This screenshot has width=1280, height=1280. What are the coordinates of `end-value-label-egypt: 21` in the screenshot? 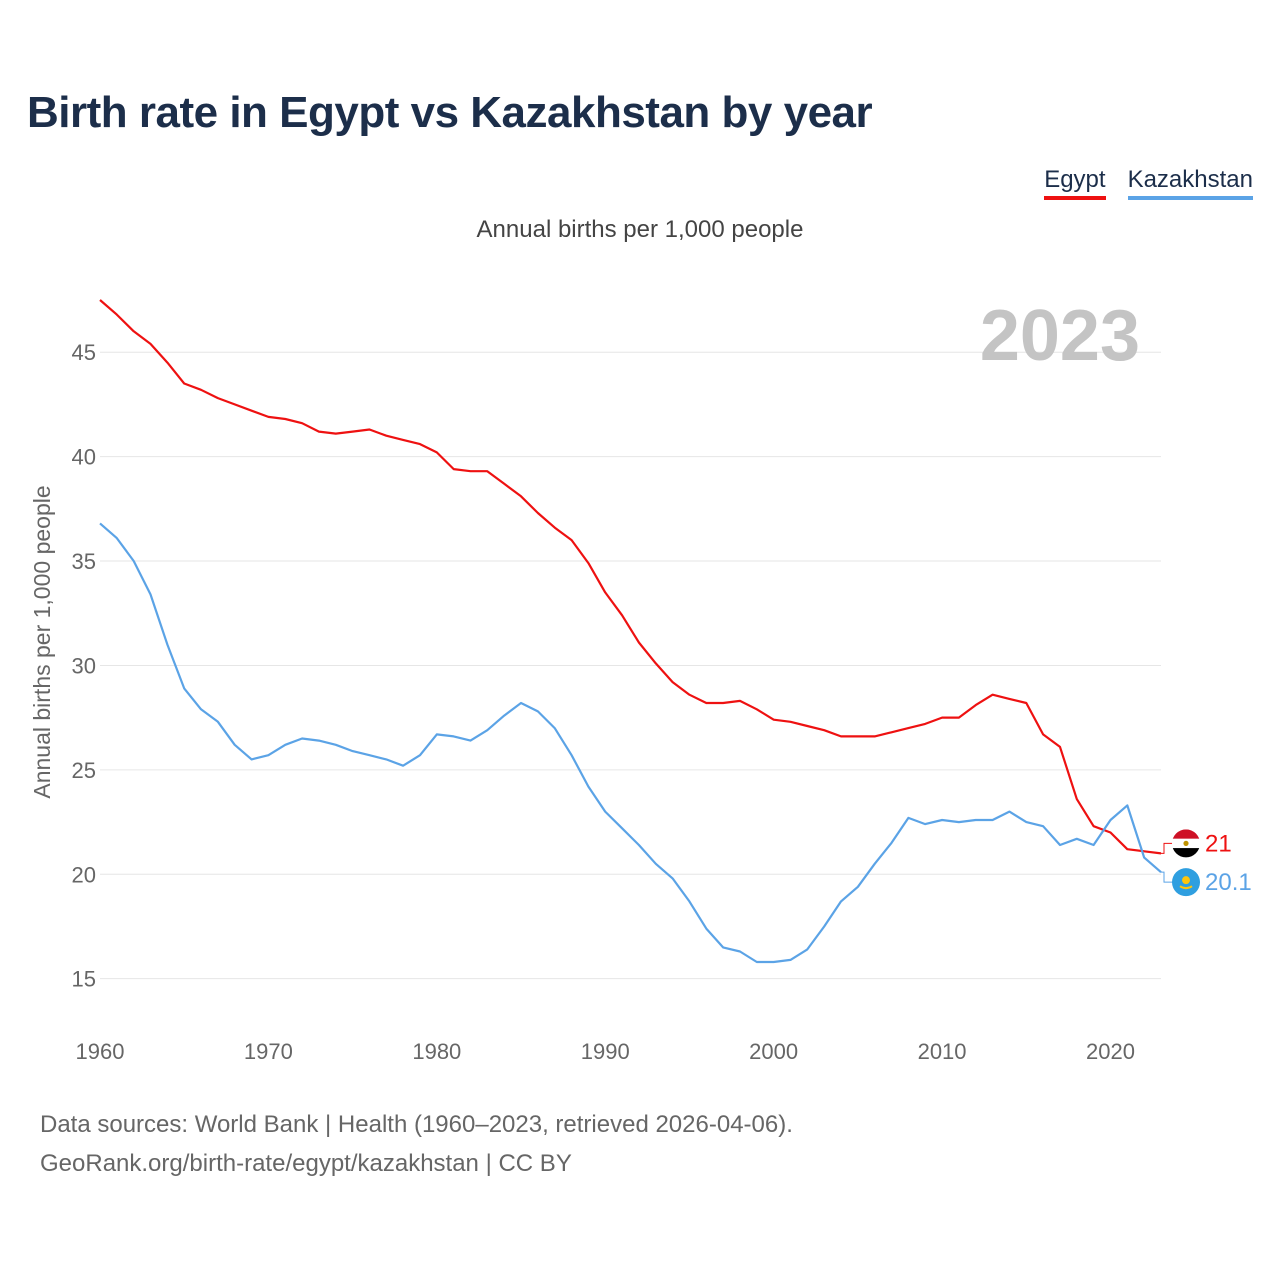 It's located at (1218, 843).